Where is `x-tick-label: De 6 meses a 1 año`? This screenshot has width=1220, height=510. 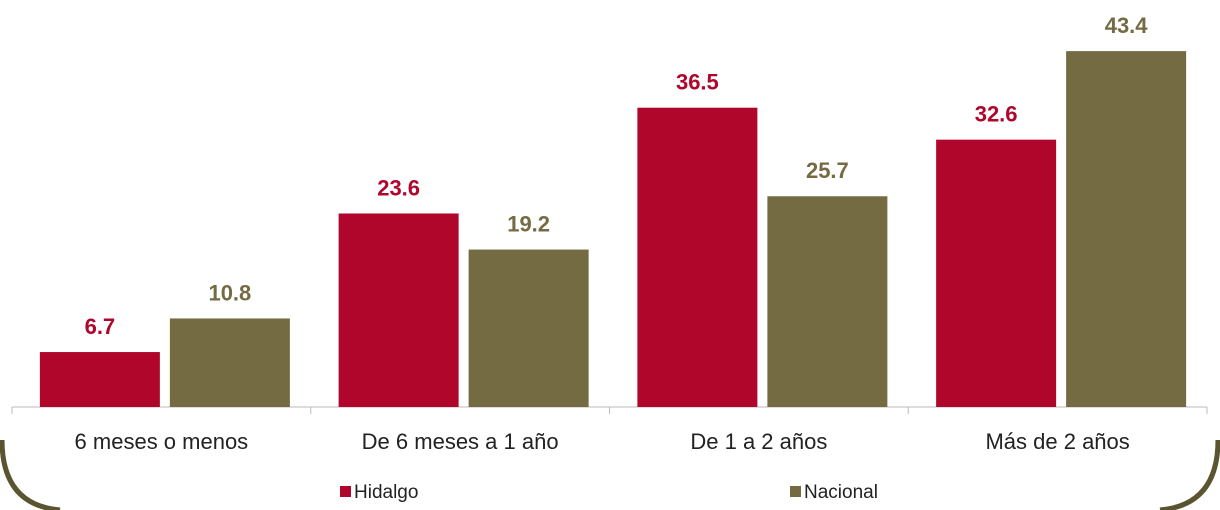
x-tick-label: De 6 meses a 1 año is located at coordinates (460, 441).